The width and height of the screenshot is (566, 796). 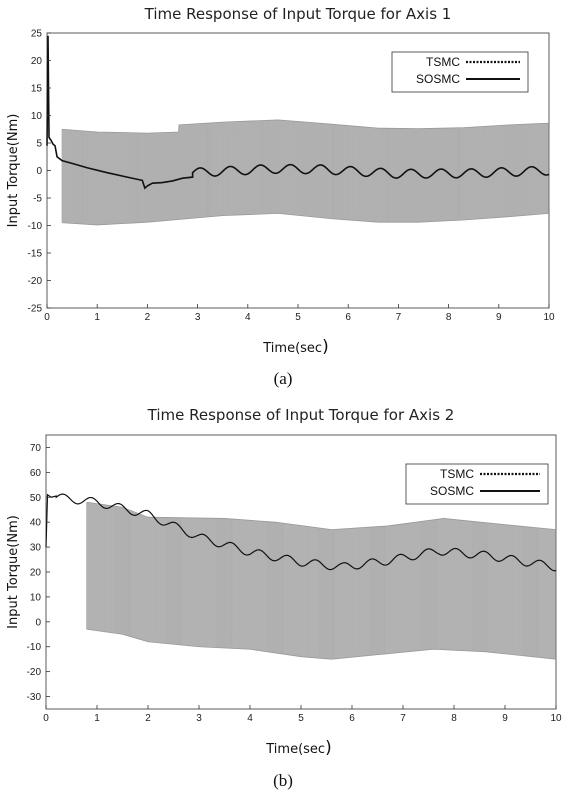 I want to click on y-tick-label: 30, so click(x=36, y=548).